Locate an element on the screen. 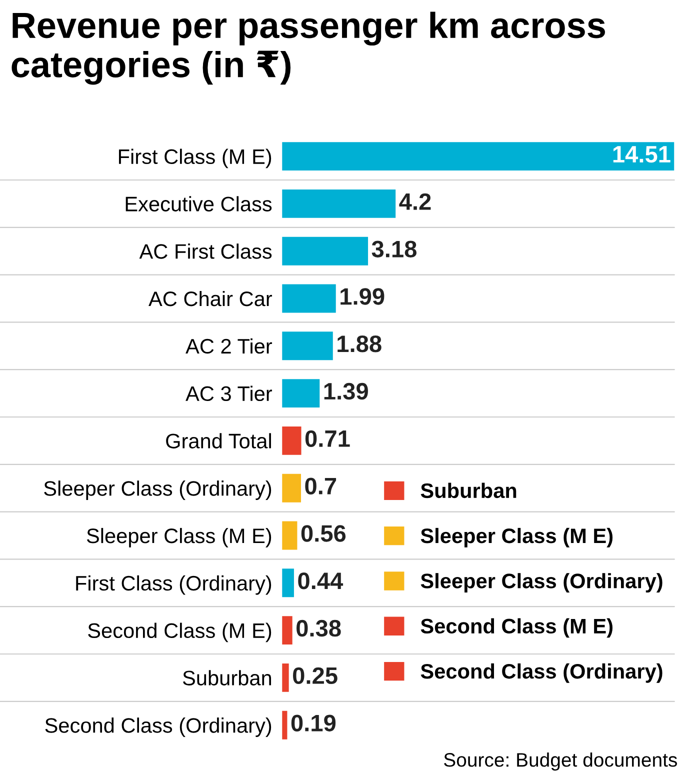  data-label: 1.39 is located at coordinates (346, 391).